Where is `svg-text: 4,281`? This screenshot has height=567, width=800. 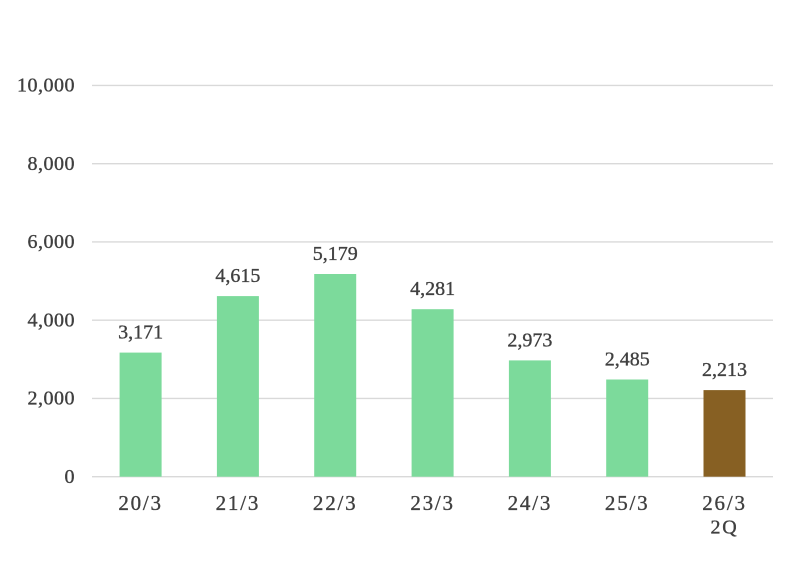 svg-text: 4,281 is located at coordinates (432, 289).